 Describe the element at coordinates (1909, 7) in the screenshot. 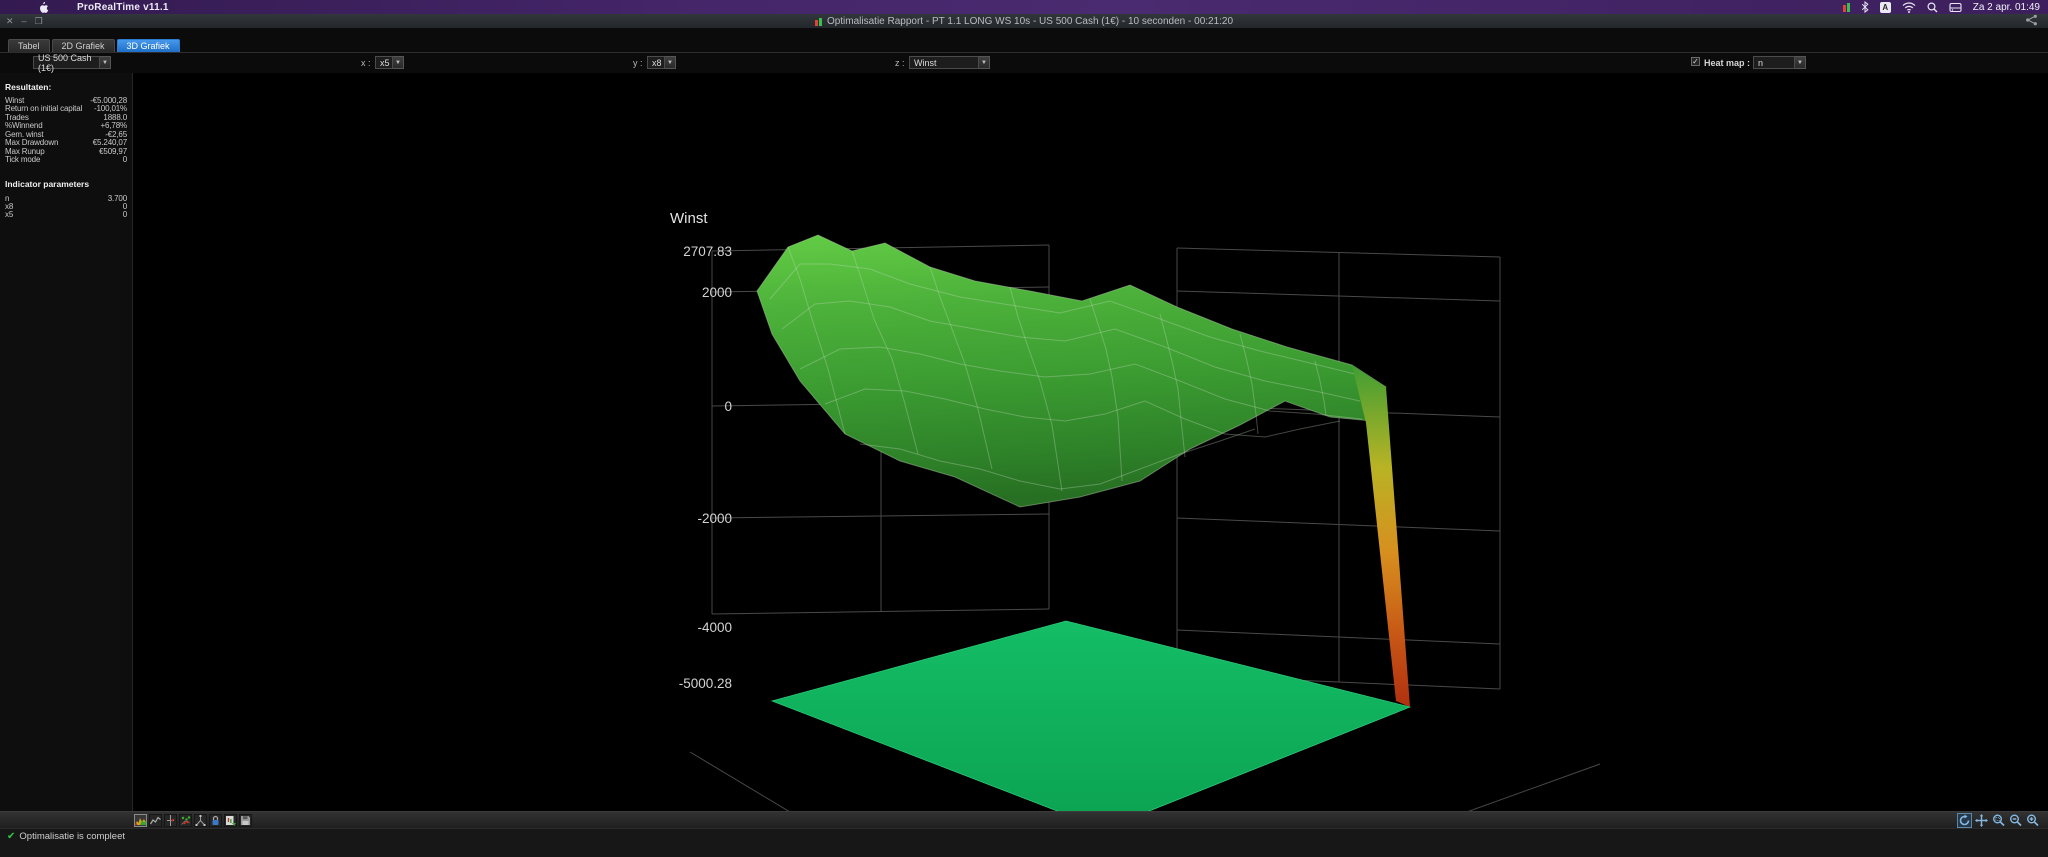

I see `wifi-icon` at that location.